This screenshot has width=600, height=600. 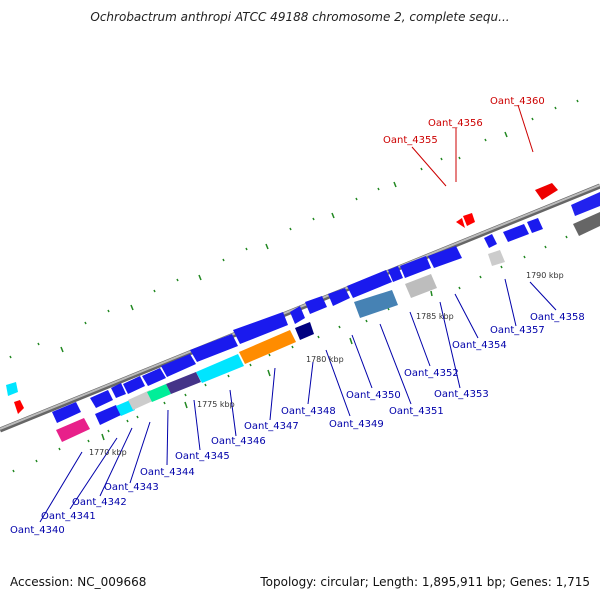 I want to click on scale-label: 1780 kbp, so click(x=325, y=359).